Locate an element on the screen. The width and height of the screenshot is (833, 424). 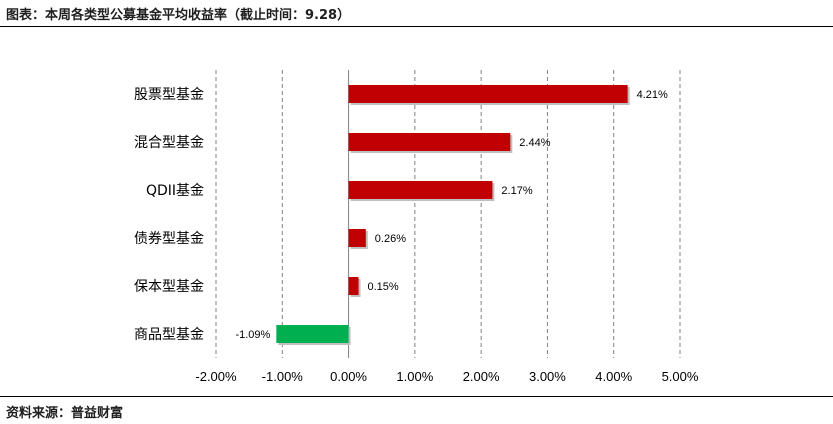
category-label-3: 债券型基金 is located at coordinates (169, 238).